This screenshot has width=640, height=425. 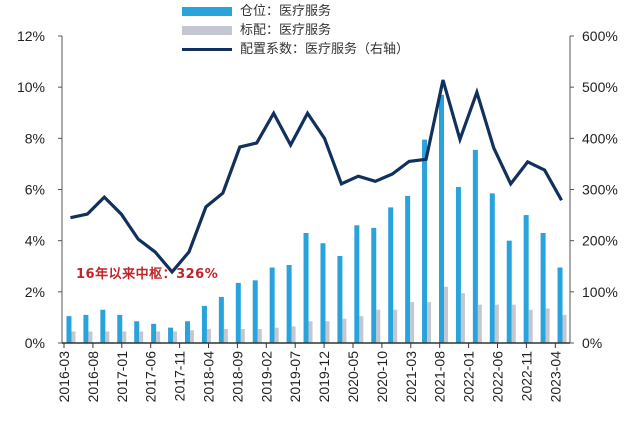 I want to click on x-tick-label: 2022-06, so click(x=498, y=377).